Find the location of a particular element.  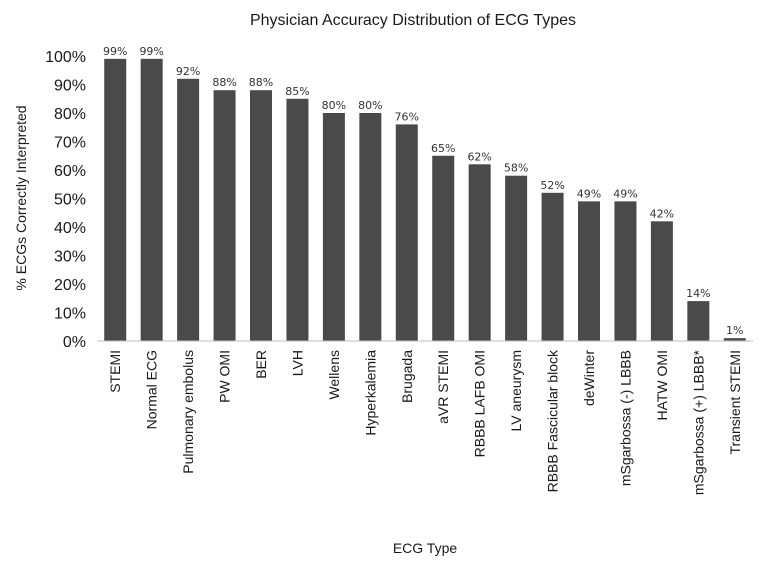

y-tick-label: 0% is located at coordinates (74, 342).